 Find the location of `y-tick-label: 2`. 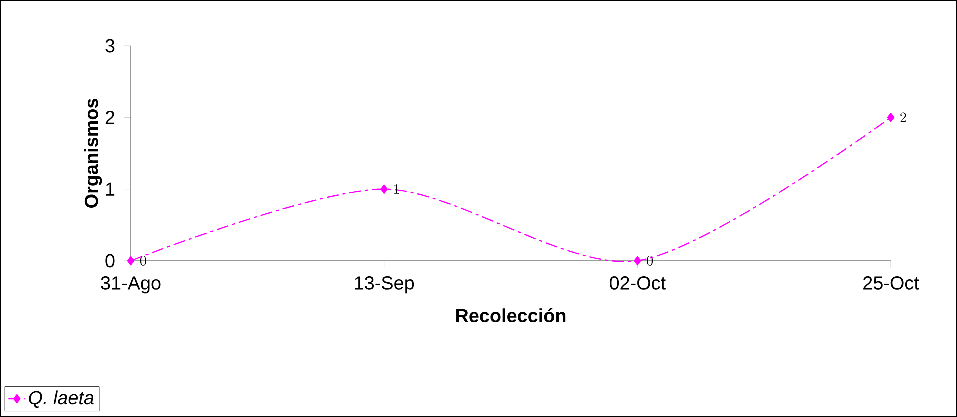

y-tick-label: 2 is located at coordinates (110, 117).